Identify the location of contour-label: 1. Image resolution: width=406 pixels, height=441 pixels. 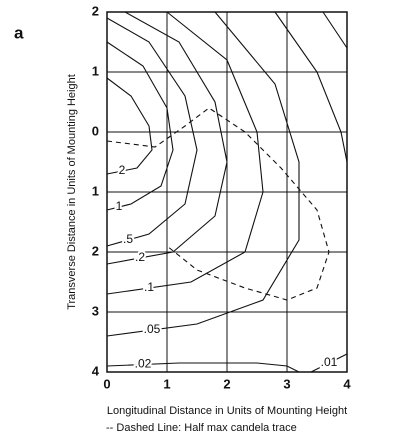
(119, 206).